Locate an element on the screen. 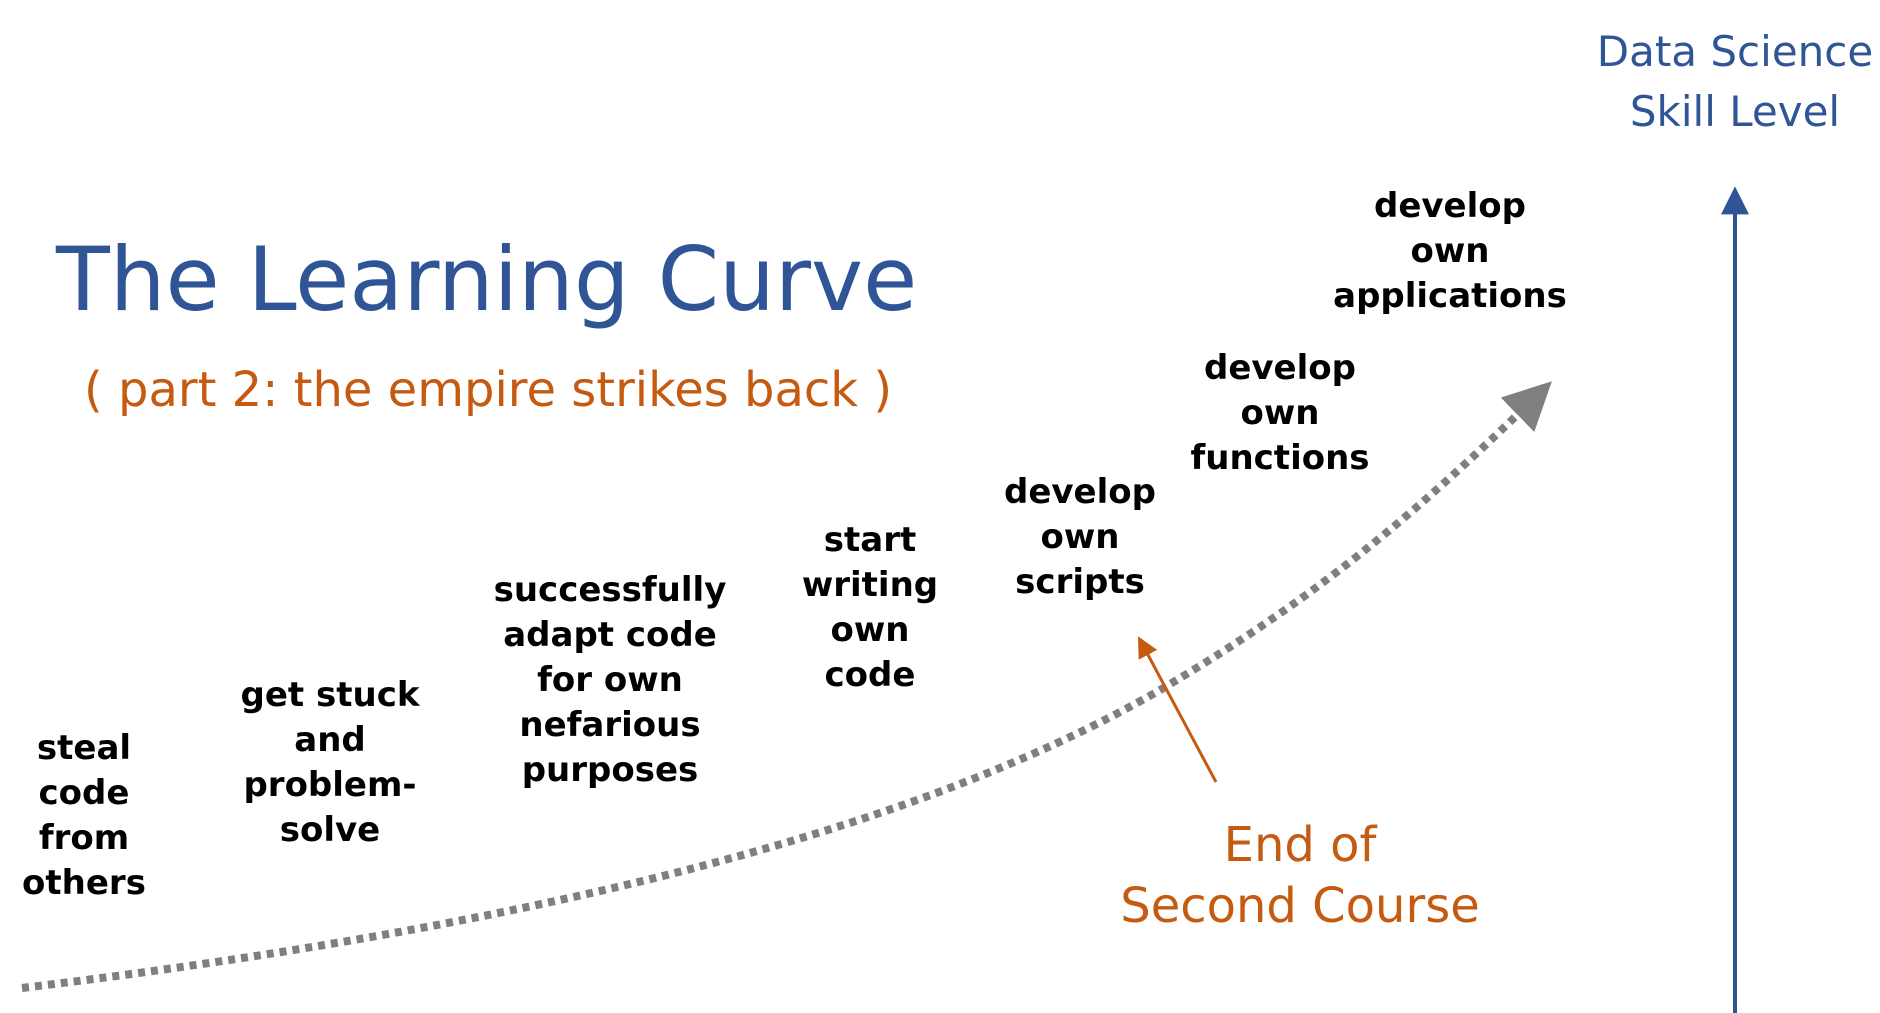  stage-problem-solve: get stuck and problem- solve is located at coordinates (330, 763).